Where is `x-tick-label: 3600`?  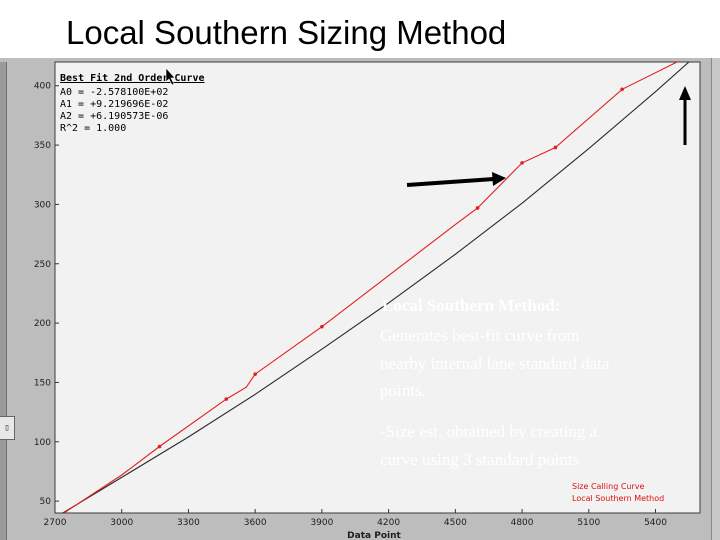 x-tick-label: 3600 is located at coordinates (255, 523).